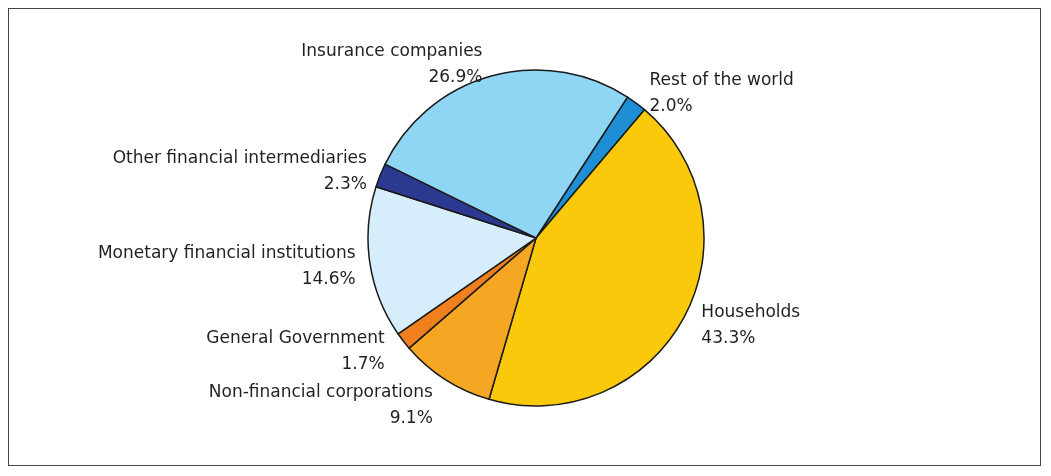 The width and height of the screenshot is (1051, 476). I want to click on data-label: 9.1%, so click(411, 416).